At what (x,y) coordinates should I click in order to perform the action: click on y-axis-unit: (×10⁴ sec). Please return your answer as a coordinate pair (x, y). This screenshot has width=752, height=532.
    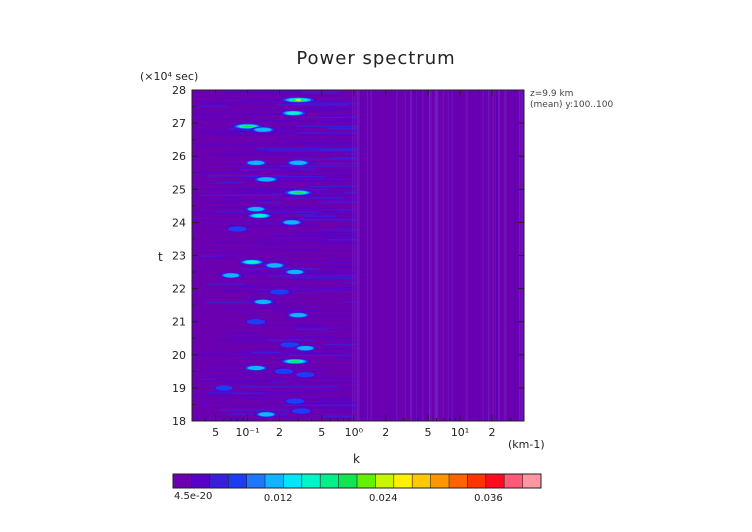
    Looking at the image, I should click on (169, 76).